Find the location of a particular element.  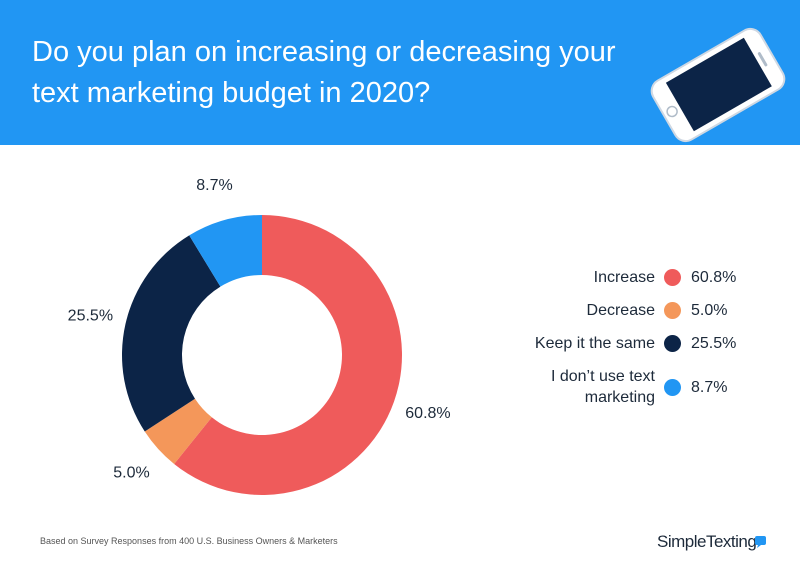

slice-label: 25.5% is located at coordinates (90, 315).